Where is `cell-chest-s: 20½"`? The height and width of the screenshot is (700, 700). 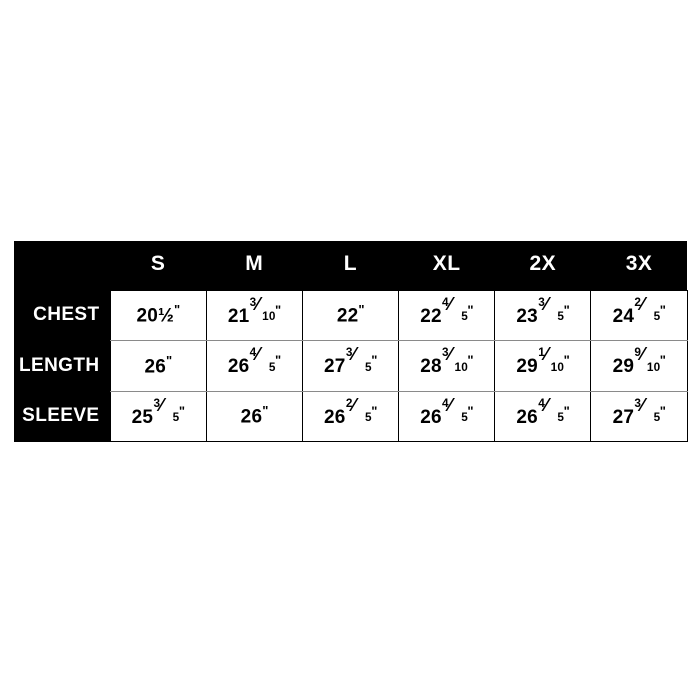
cell-chest-s: 20½" is located at coordinates (158, 315).